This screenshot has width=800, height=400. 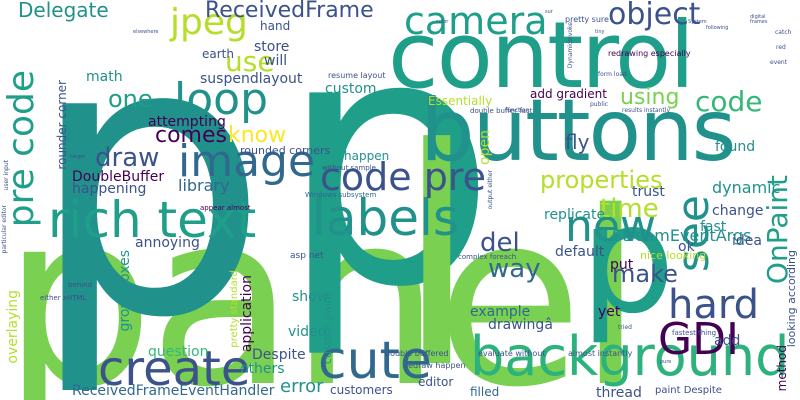 What do you see at coordinates (341, 195) in the screenshot?
I see `word-windows-subsystem: Windows subsystem` at bounding box center [341, 195].